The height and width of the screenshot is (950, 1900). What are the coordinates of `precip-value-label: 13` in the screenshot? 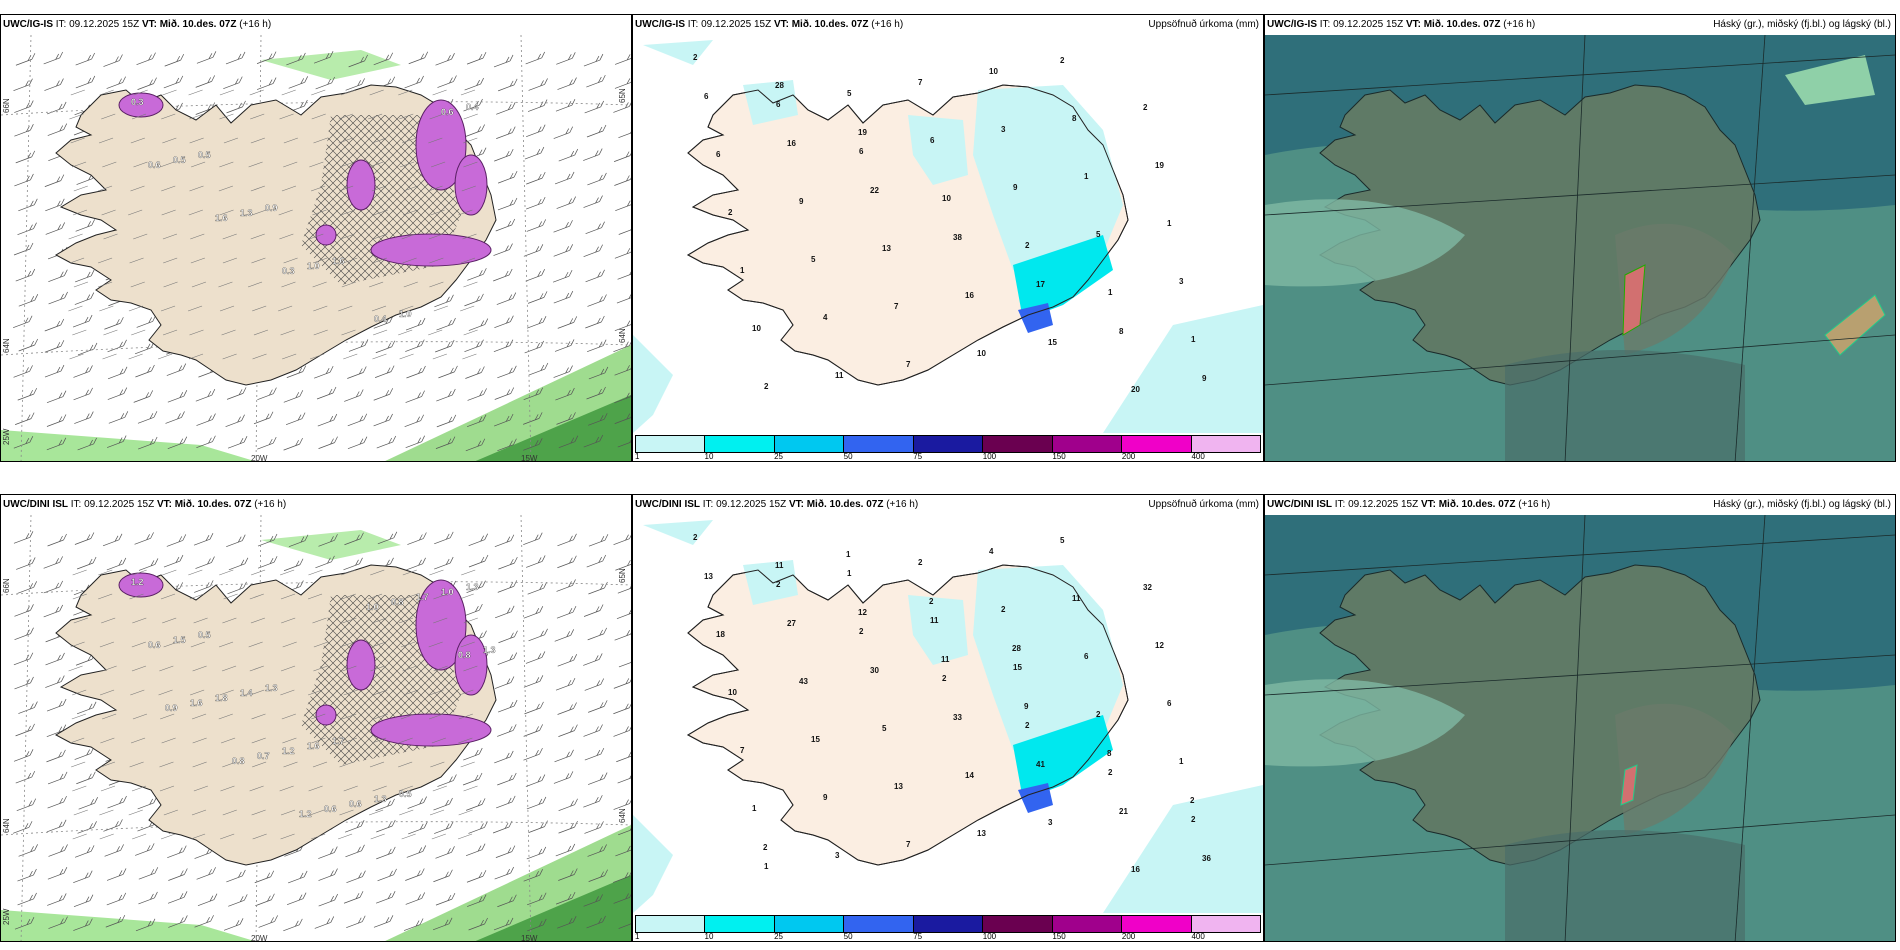 It's located at (981, 833).